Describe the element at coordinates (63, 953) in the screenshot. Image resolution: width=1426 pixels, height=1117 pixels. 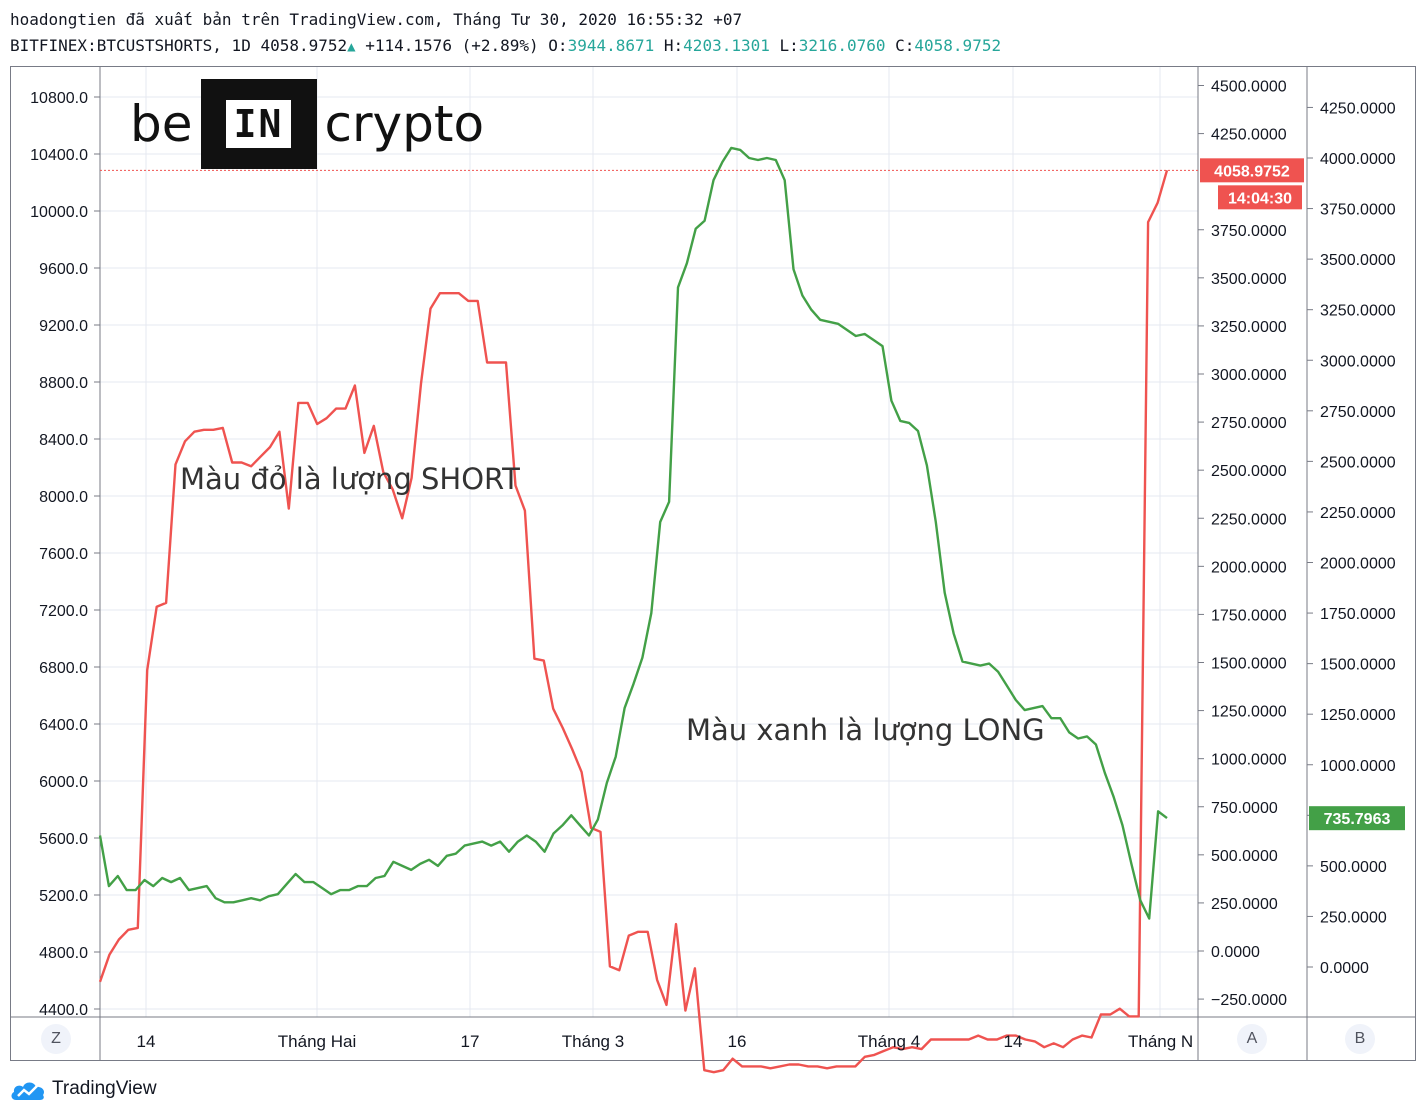
I see `left-axis-tick-label: 4800.0` at that location.